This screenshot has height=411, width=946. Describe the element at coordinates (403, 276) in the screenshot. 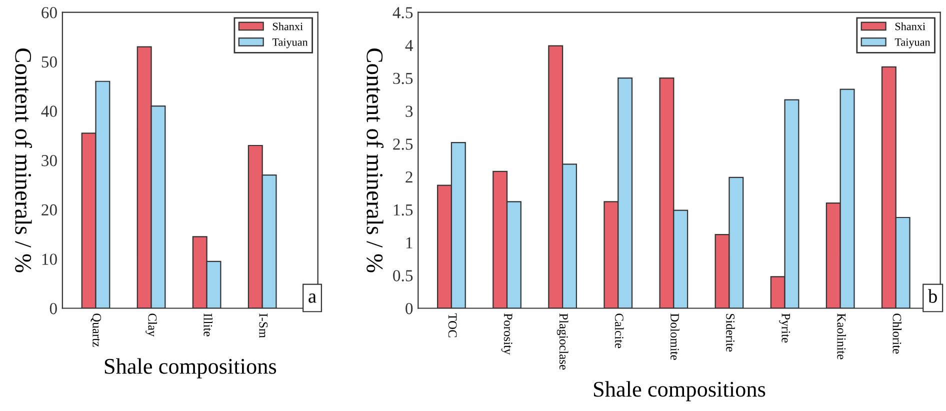

I see `y-tick-label: 0.5` at that location.